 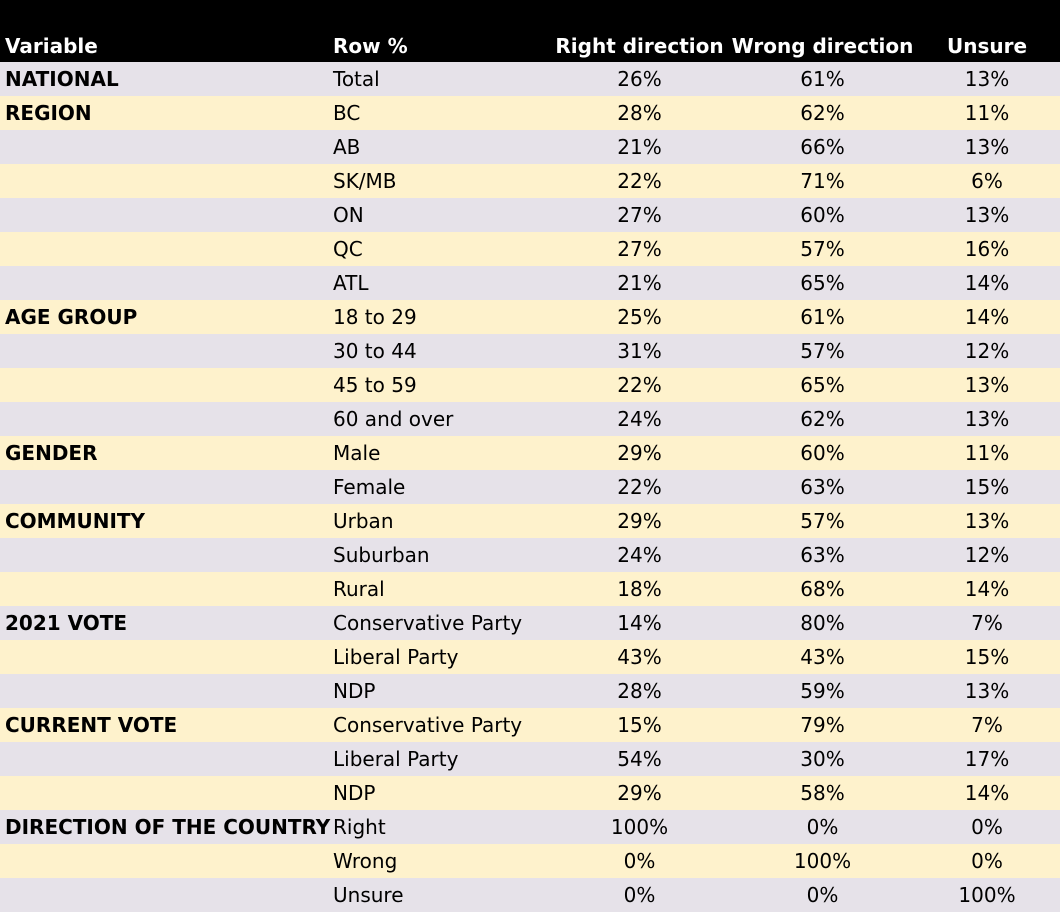 What do you see at coordinates (369, 487) in the screenshot?
I see `row-label-cell: Female` at bounding box center [369, 487].